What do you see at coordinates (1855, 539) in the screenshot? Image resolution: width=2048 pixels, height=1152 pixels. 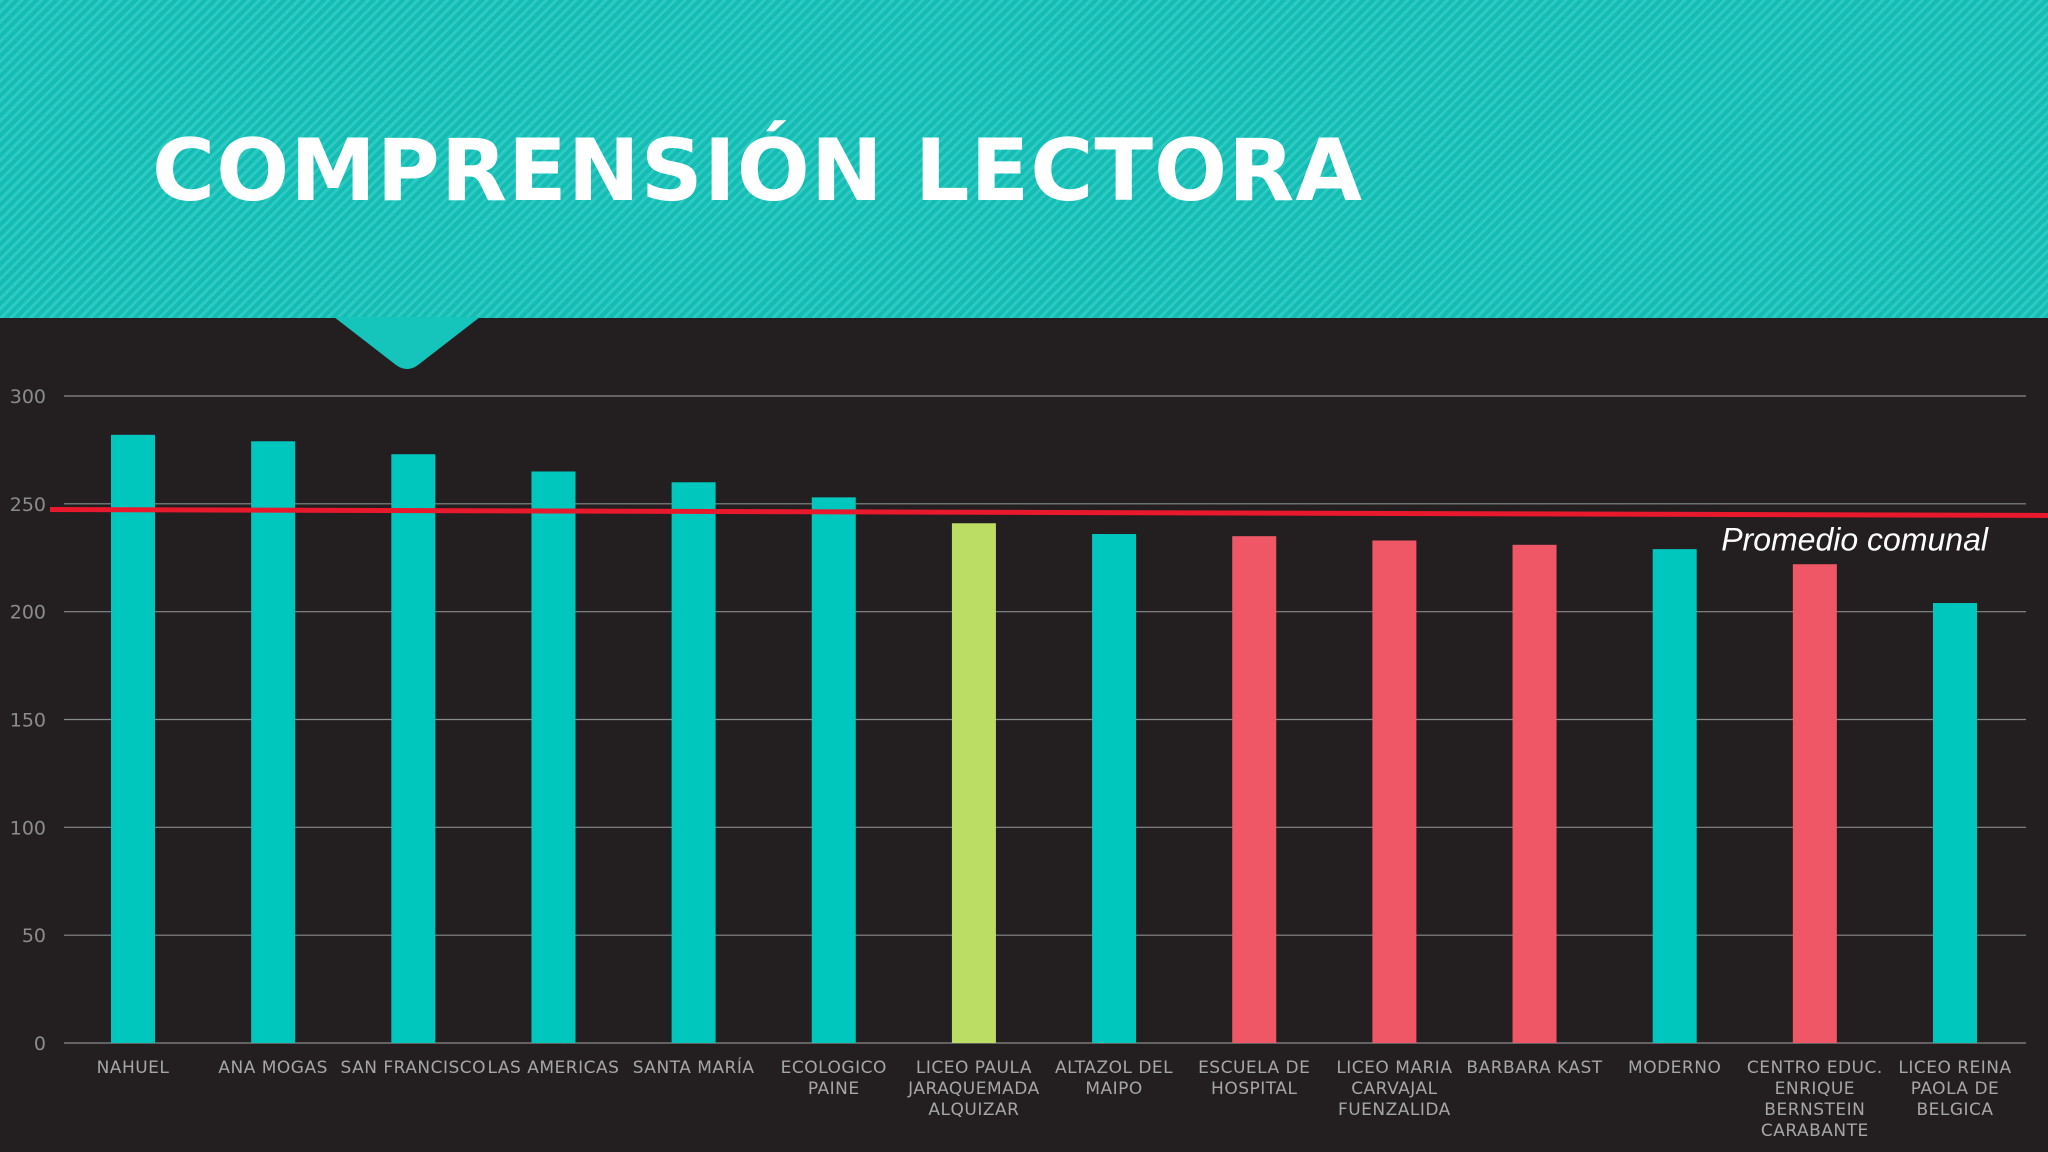 I see `reference-line-label: Promedio comunal` at bounding box center [1855, 539].